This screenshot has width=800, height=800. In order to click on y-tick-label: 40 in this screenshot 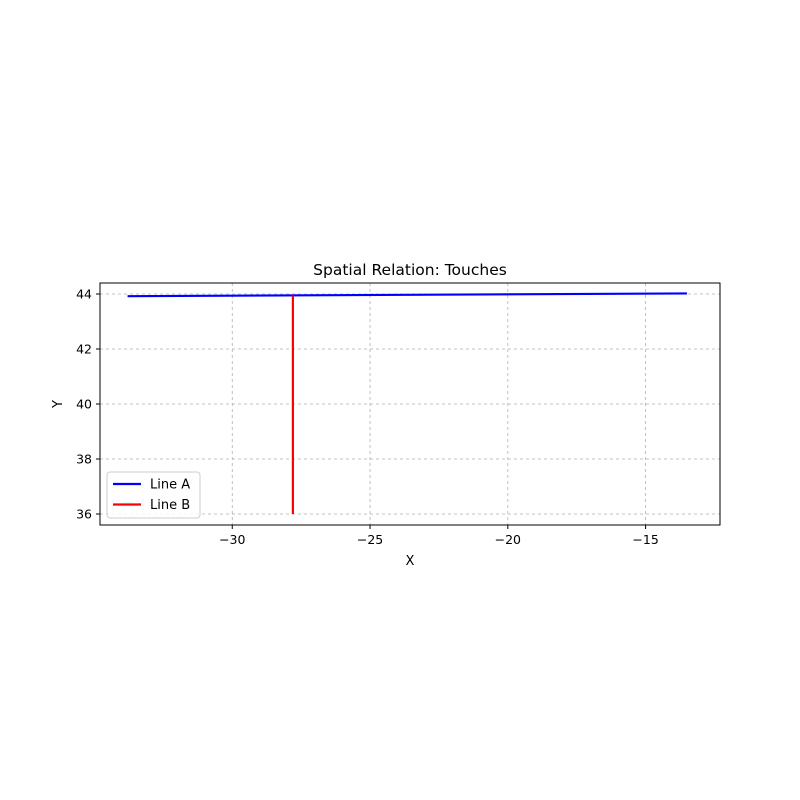, I will do `click(84, 404)`.